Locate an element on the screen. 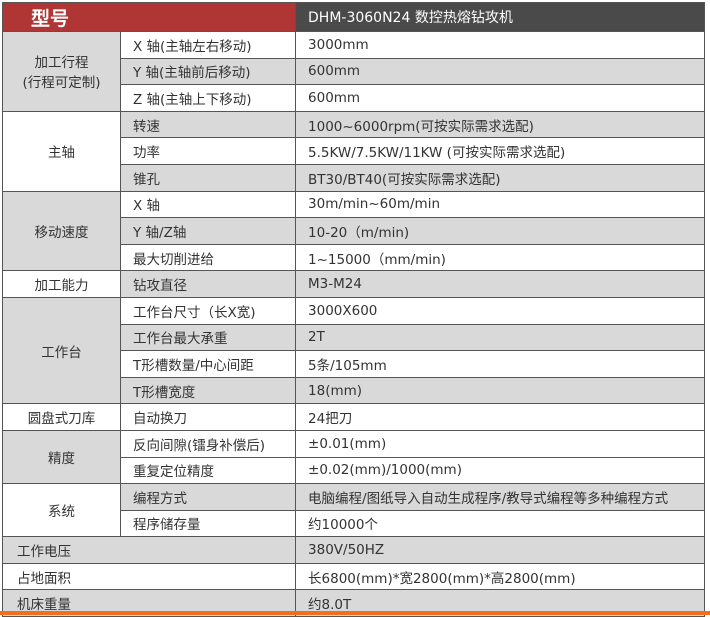 The width and height of the screenshot is (710, 617). spec-name: Y 轴(主轴前后移动) is located at coordinates (208, 71).